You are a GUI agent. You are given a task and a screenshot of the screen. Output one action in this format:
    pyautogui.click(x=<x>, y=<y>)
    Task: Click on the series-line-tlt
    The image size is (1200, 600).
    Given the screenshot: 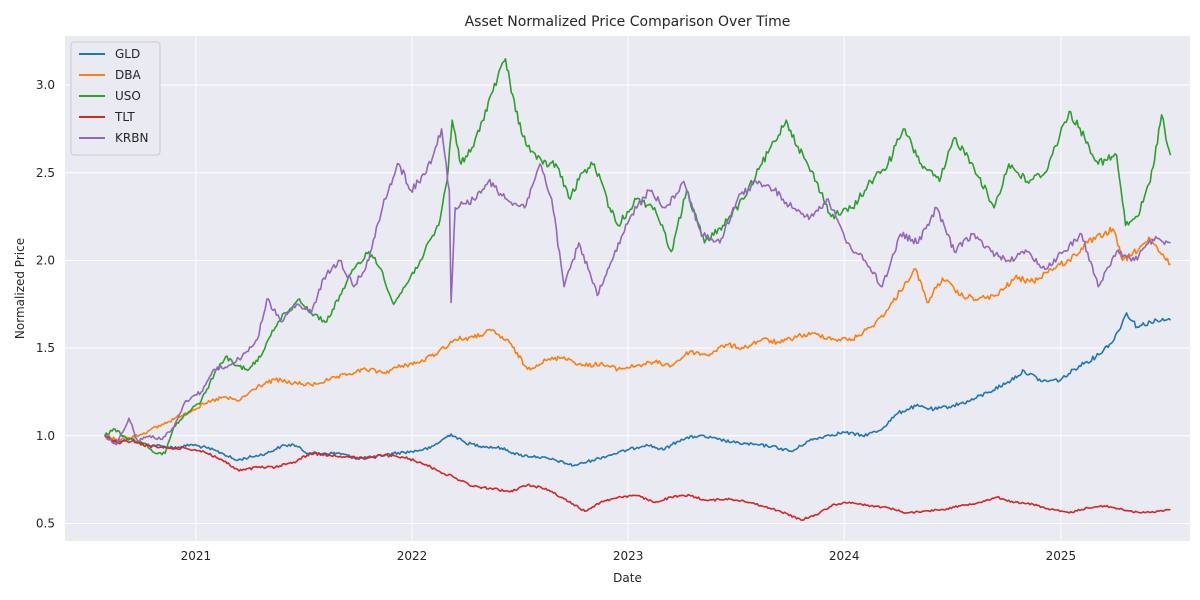 What is the action you would take?
    pyautogui.click(x=637, y=478)
    